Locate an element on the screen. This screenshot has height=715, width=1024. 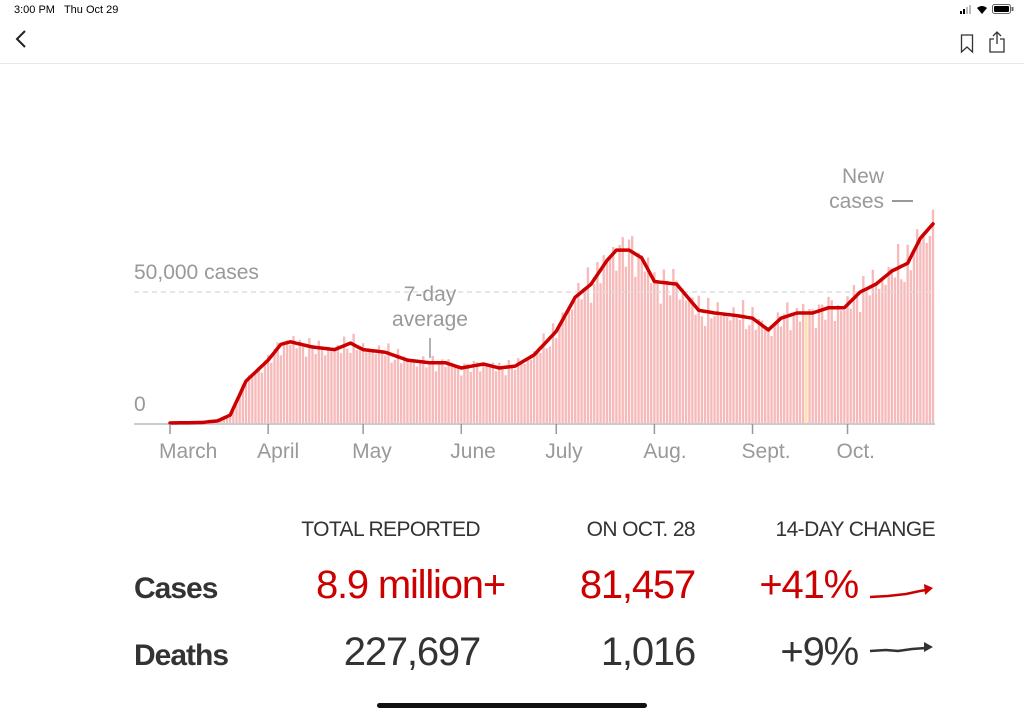
home-indicator is located at coordinates (512, 705).